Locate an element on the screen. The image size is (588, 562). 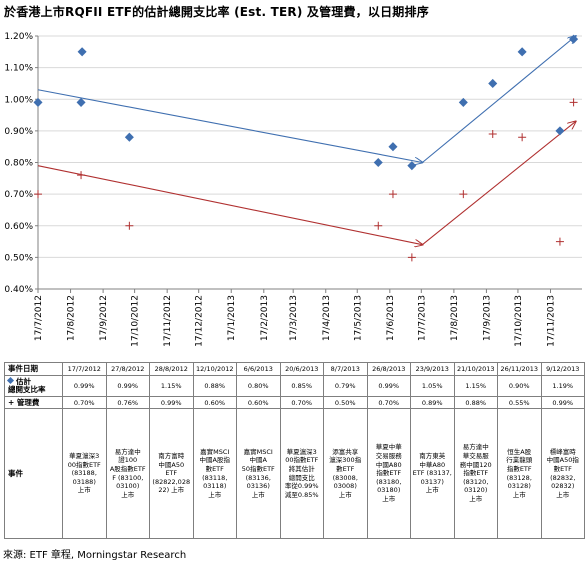
x-tick-label: 17/7/2013 is located at coordinates (422, 318).